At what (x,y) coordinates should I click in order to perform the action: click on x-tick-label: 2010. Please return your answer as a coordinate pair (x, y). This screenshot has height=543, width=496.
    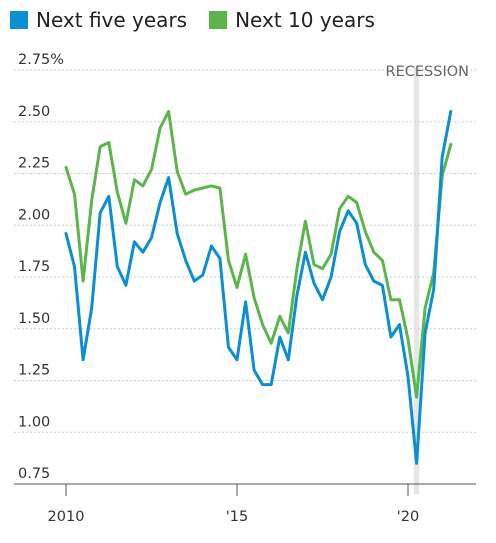
    Looking at the image, I should click on (66, 517).